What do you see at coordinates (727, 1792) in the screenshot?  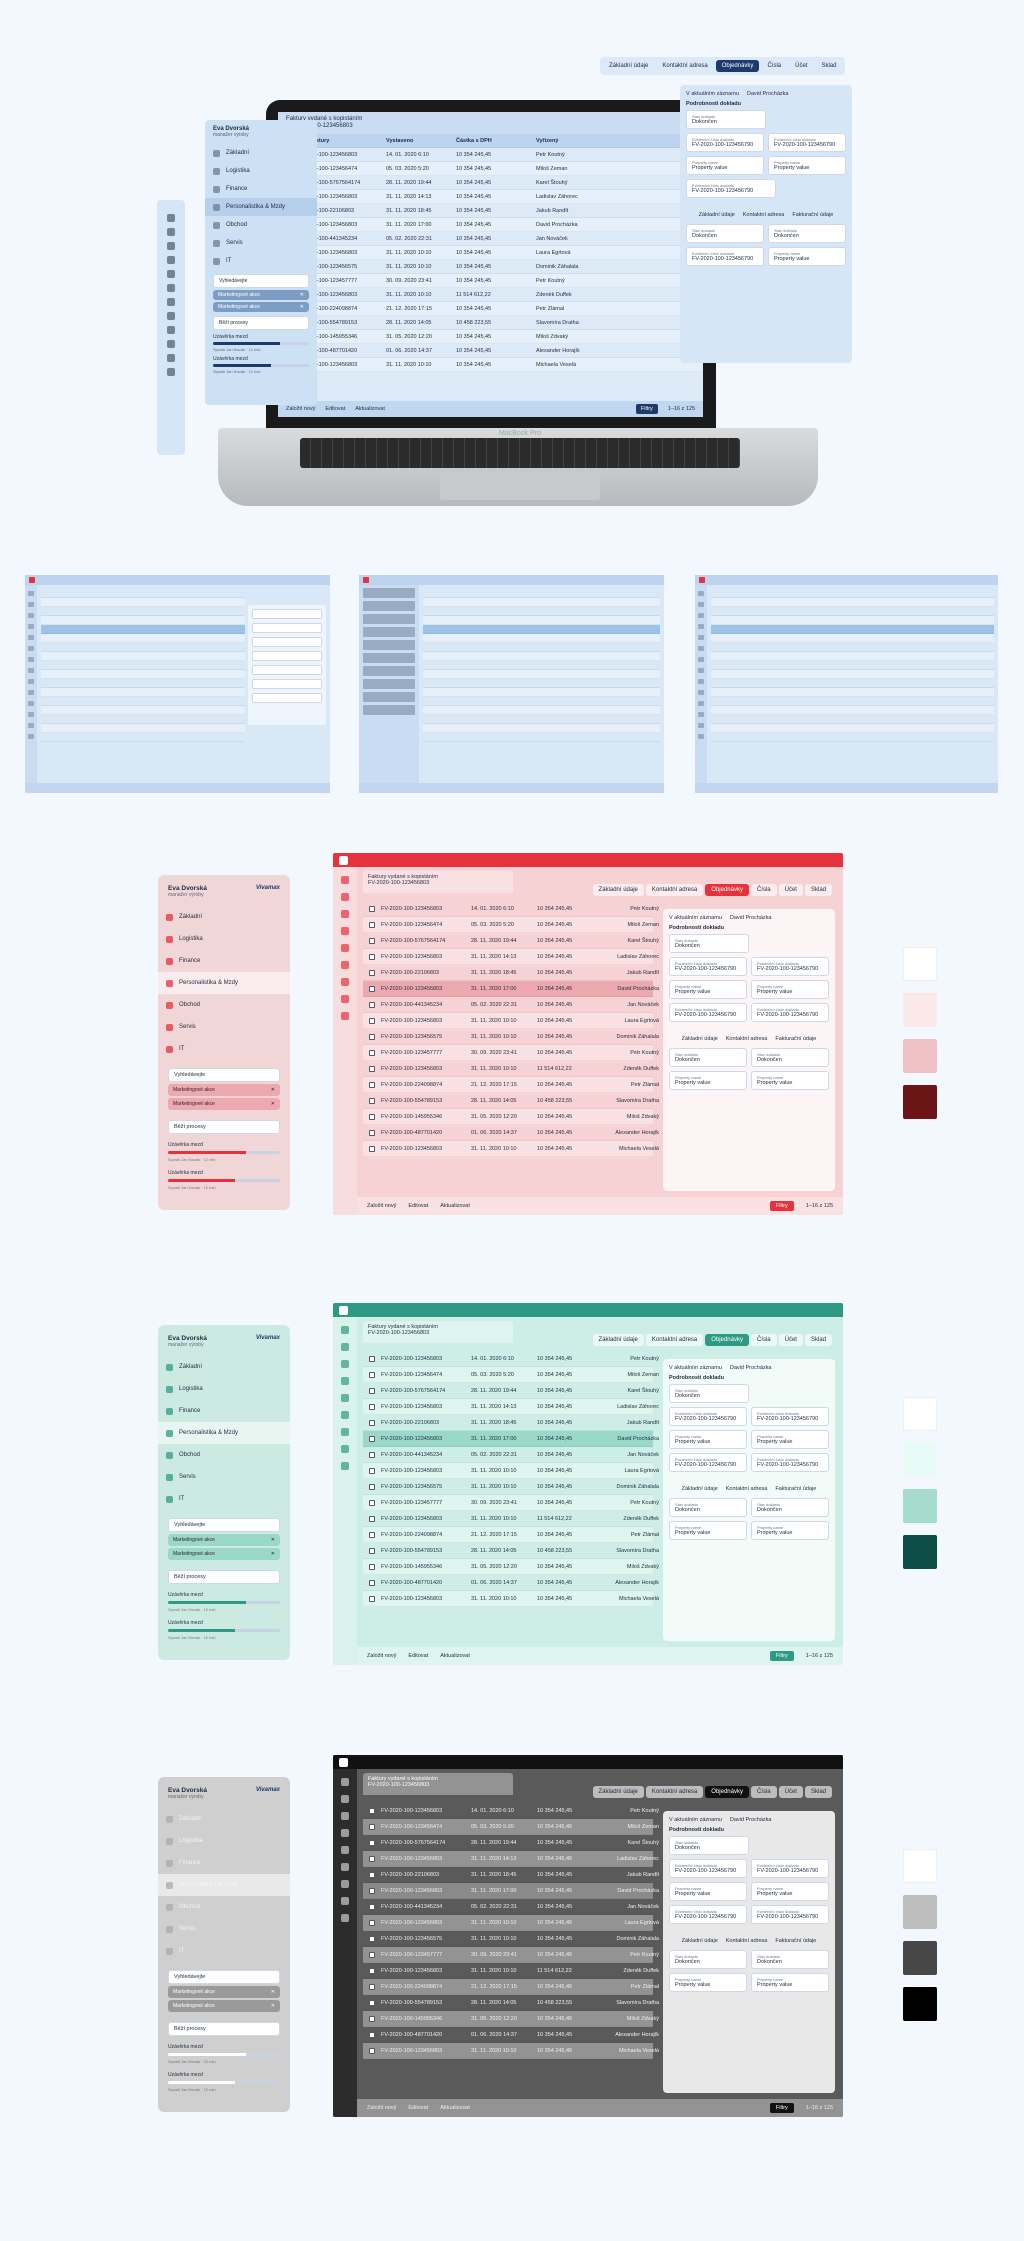 I see `nav-item: Objednávky` at bounding box center [727, 1792].